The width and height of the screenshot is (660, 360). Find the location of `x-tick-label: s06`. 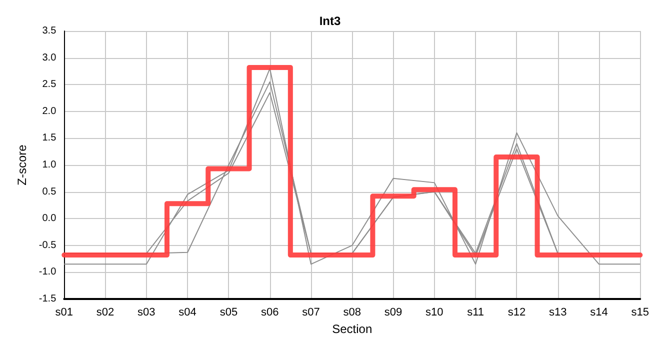

x-tick-label: s06 is located at coordinates (269, 312).